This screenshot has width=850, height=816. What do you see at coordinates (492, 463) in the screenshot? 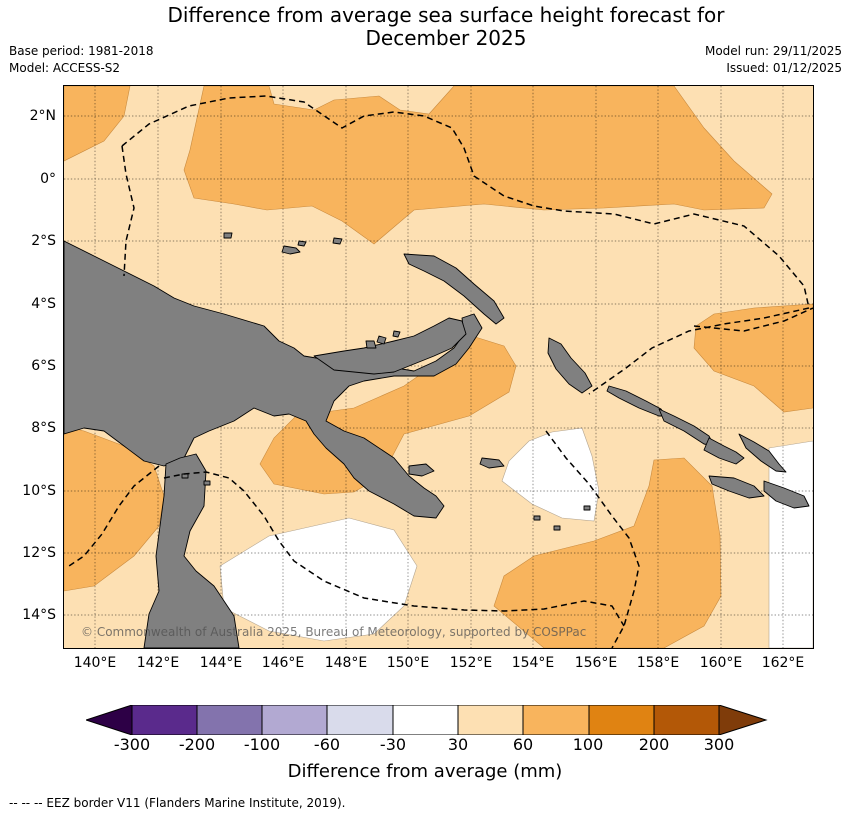
I see `trobriand-islands` at bounding box center [492, 463].